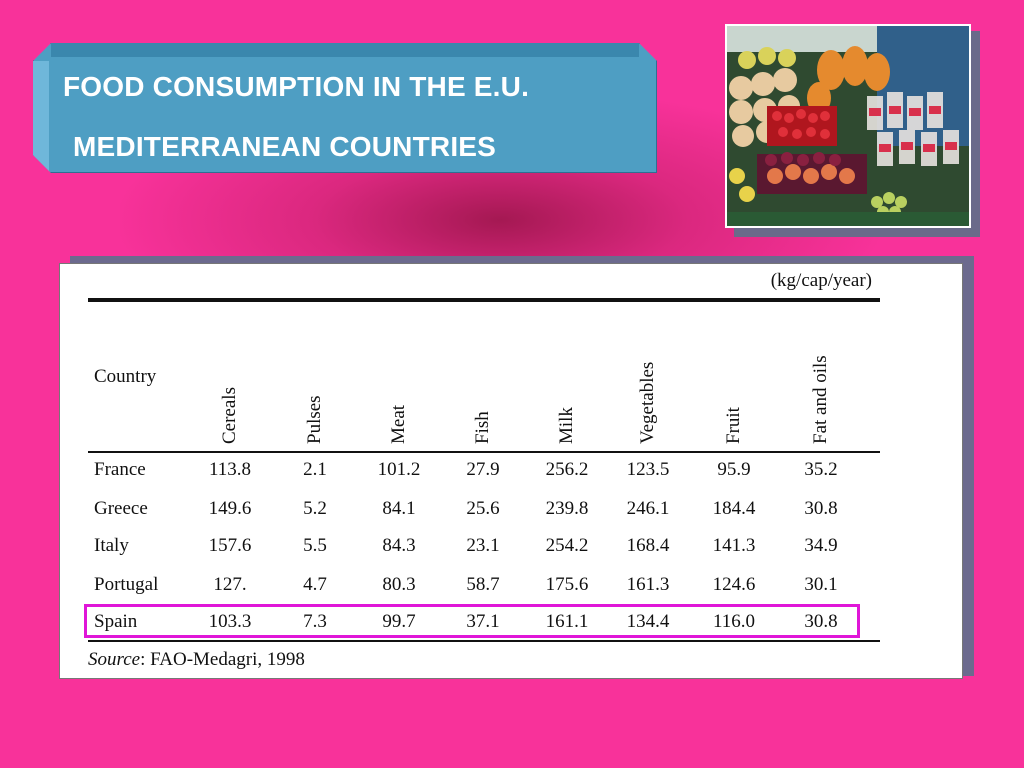 The height and width of the screenshot is (768, 1024). Describe the element at coordinates (315, 469) in the screenshot. I see `value-cell: 2.1` at that location.